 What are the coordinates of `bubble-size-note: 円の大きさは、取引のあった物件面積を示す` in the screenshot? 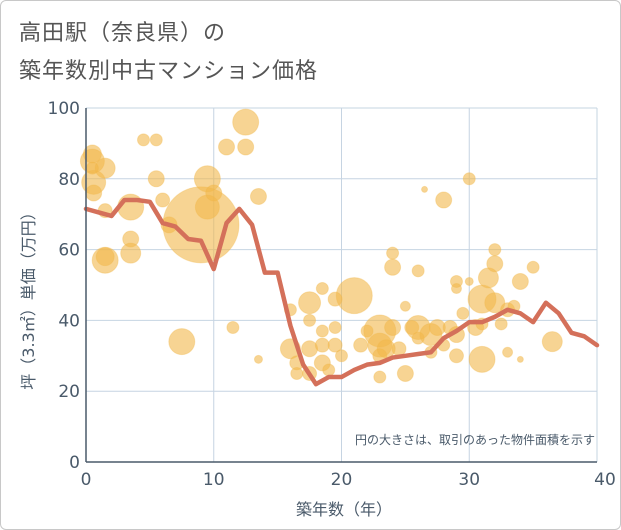 It's located at (475, 439).